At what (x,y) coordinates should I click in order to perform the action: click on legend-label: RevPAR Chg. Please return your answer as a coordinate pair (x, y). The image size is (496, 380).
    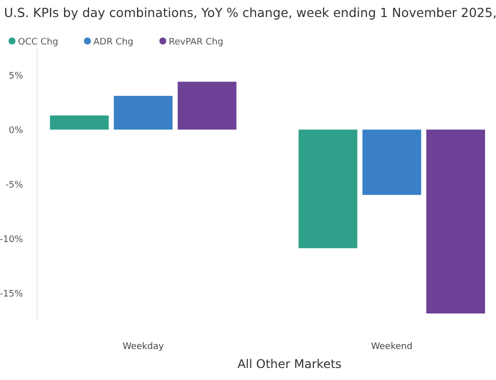
    Looking at the image, I should click on (196, 43).